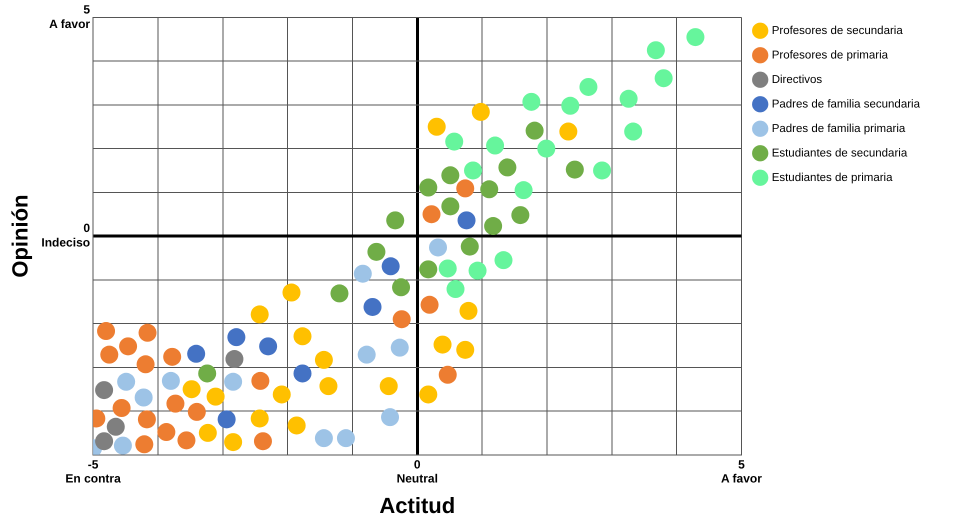  Describe the element at coordinates (840, 153) in the screenshot. I see `legend-label: Estudiantes de secundaria` at that location.